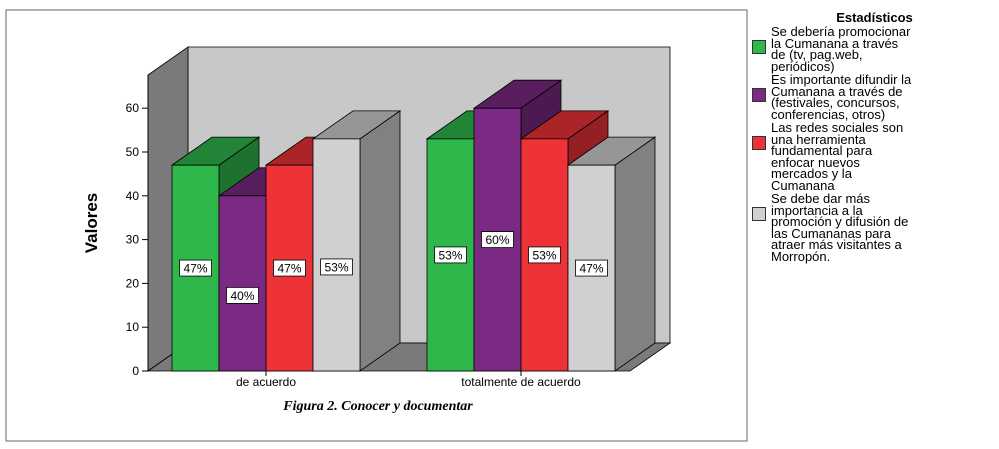 The image size is (999, 449). I want to click on data-label: 40%, so click(242, 295).